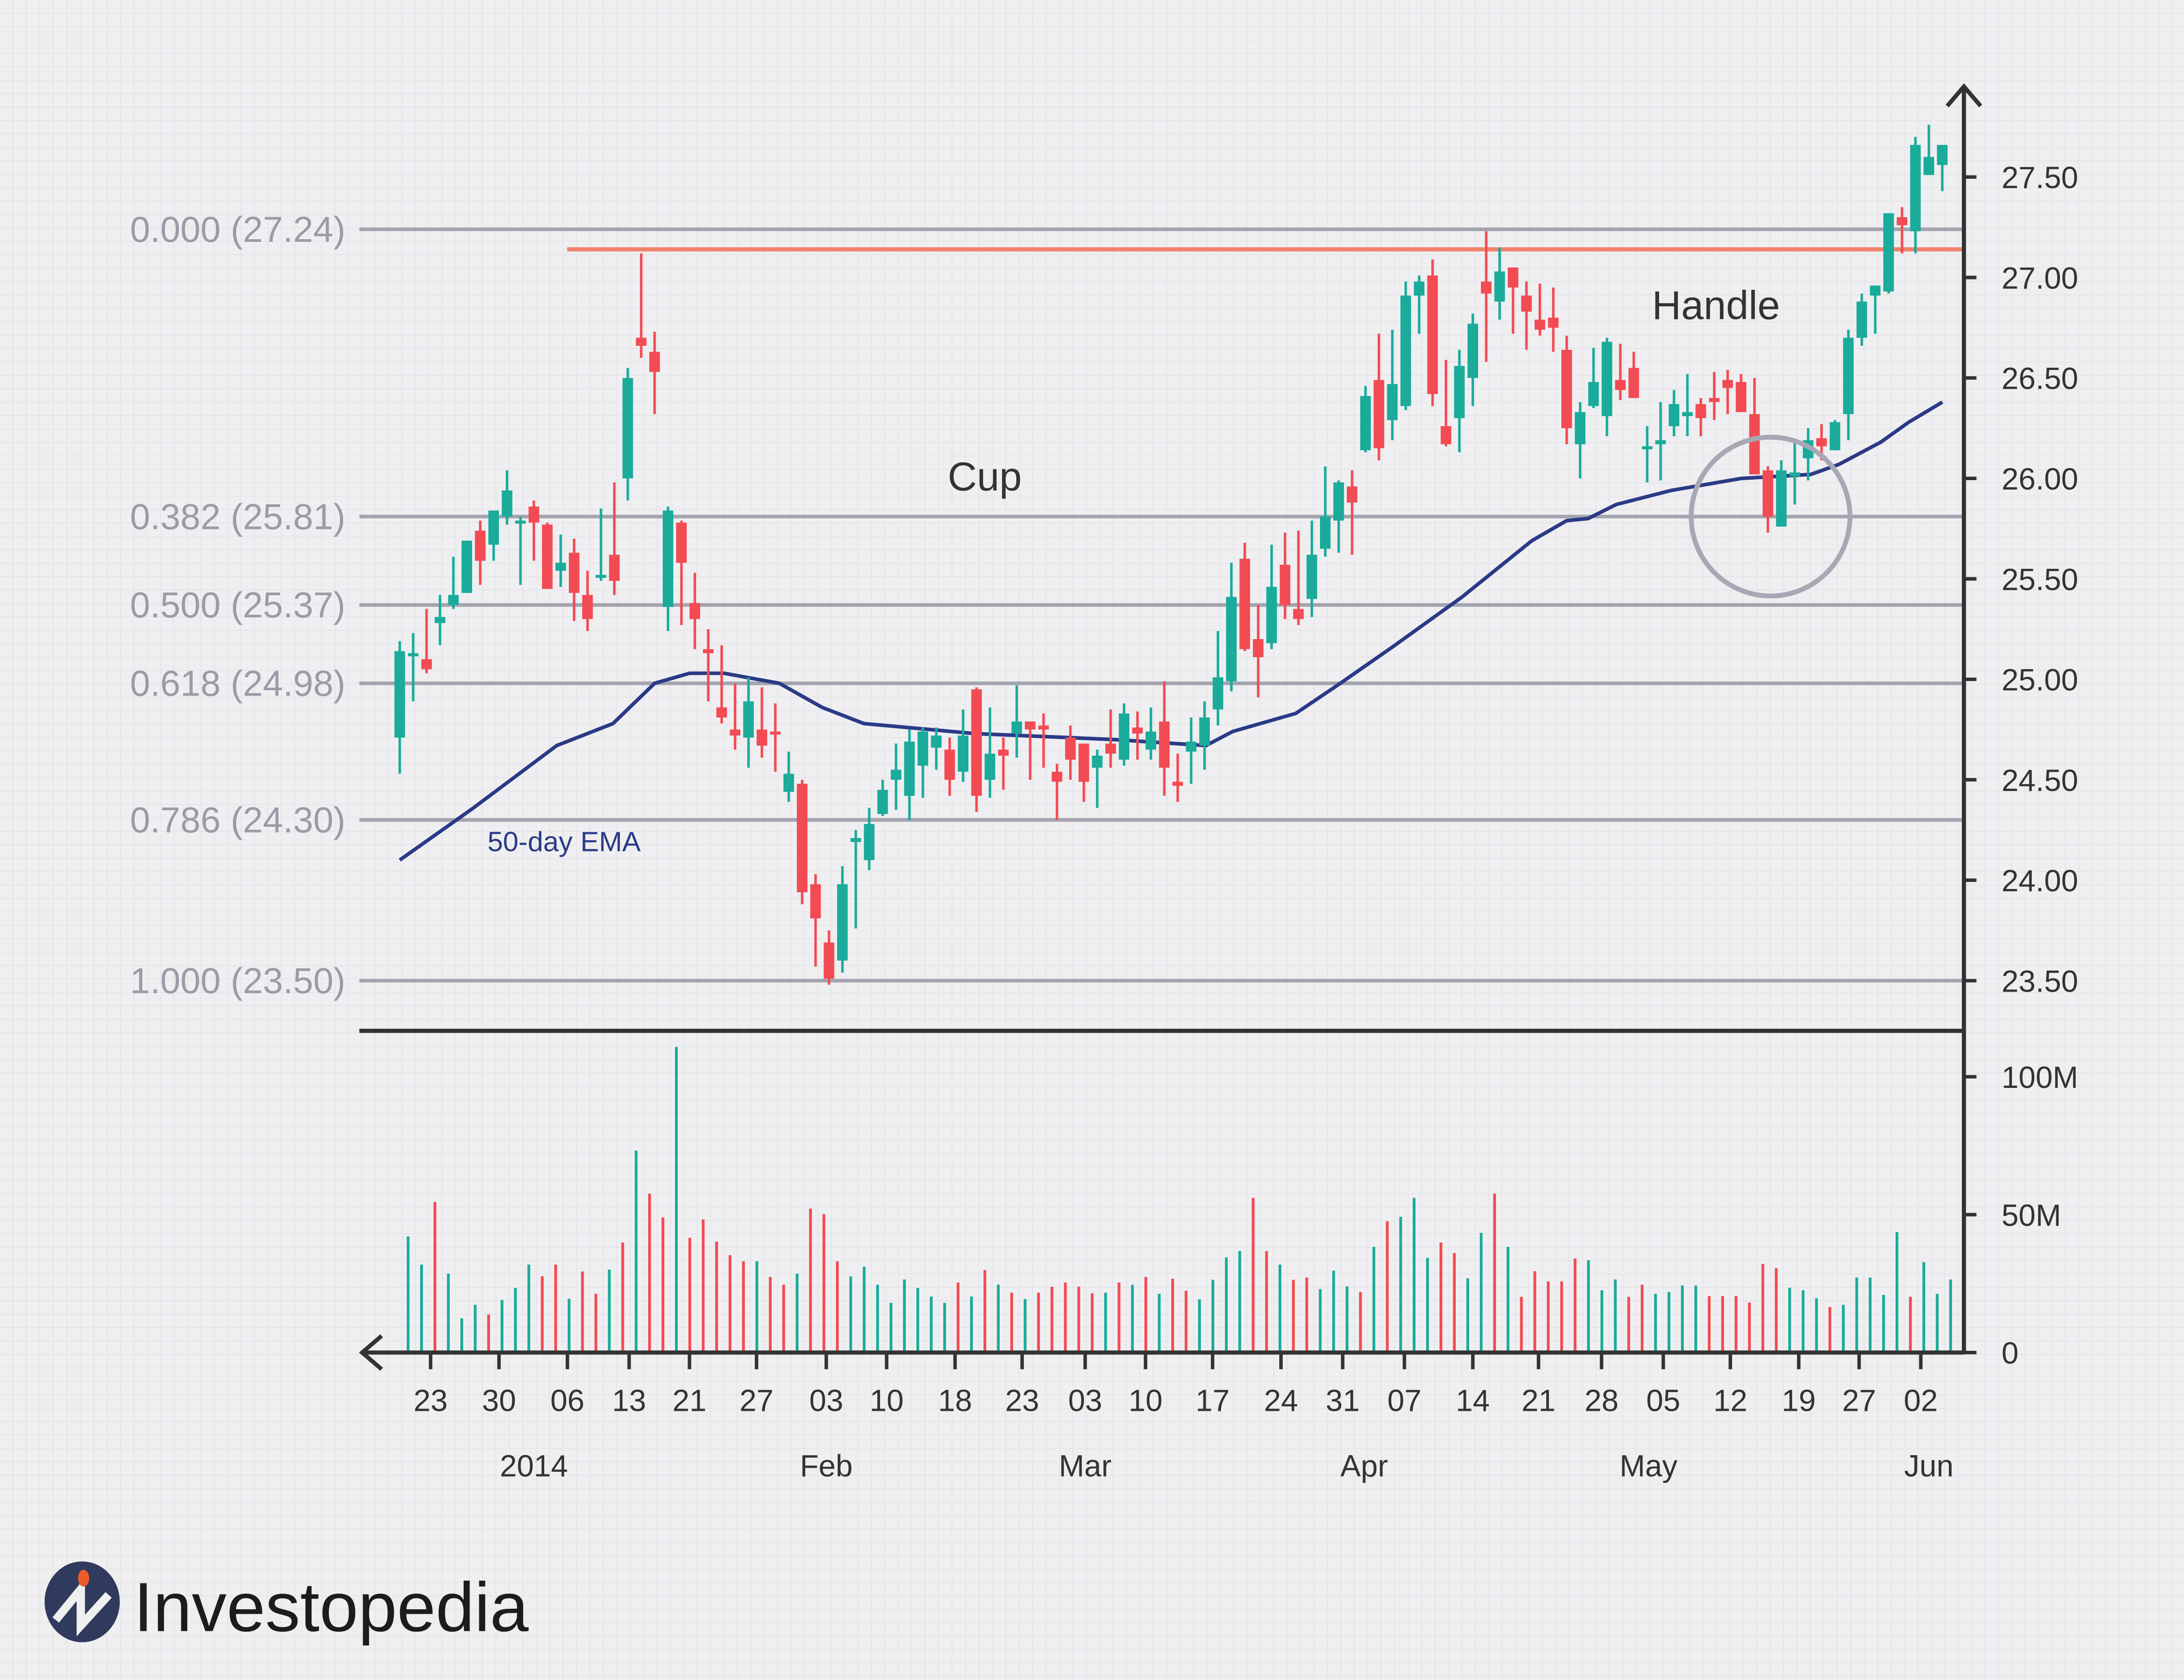  Describe the element at coordinates (237, 517) in the screenshot. I see `fib-level-label: 0.382 (25.81)` at that location.